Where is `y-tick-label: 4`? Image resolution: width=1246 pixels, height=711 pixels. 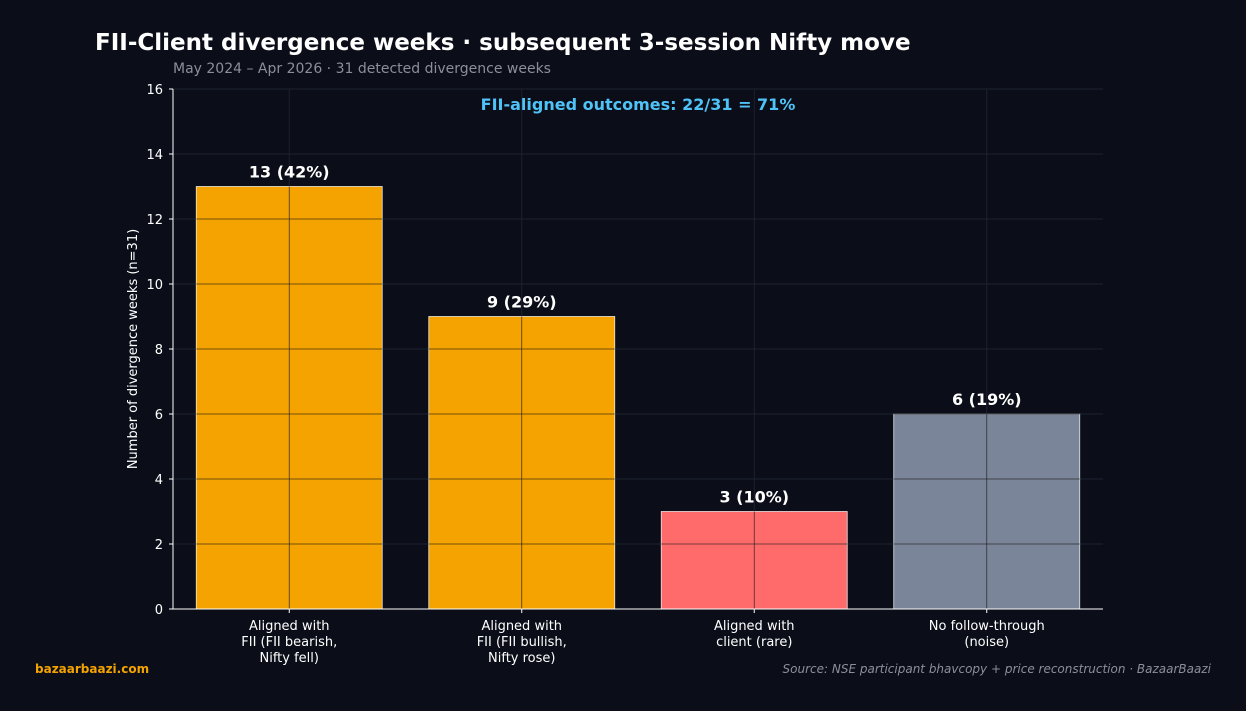 y-tick-label: 4 is located at coordinates (159, 480).